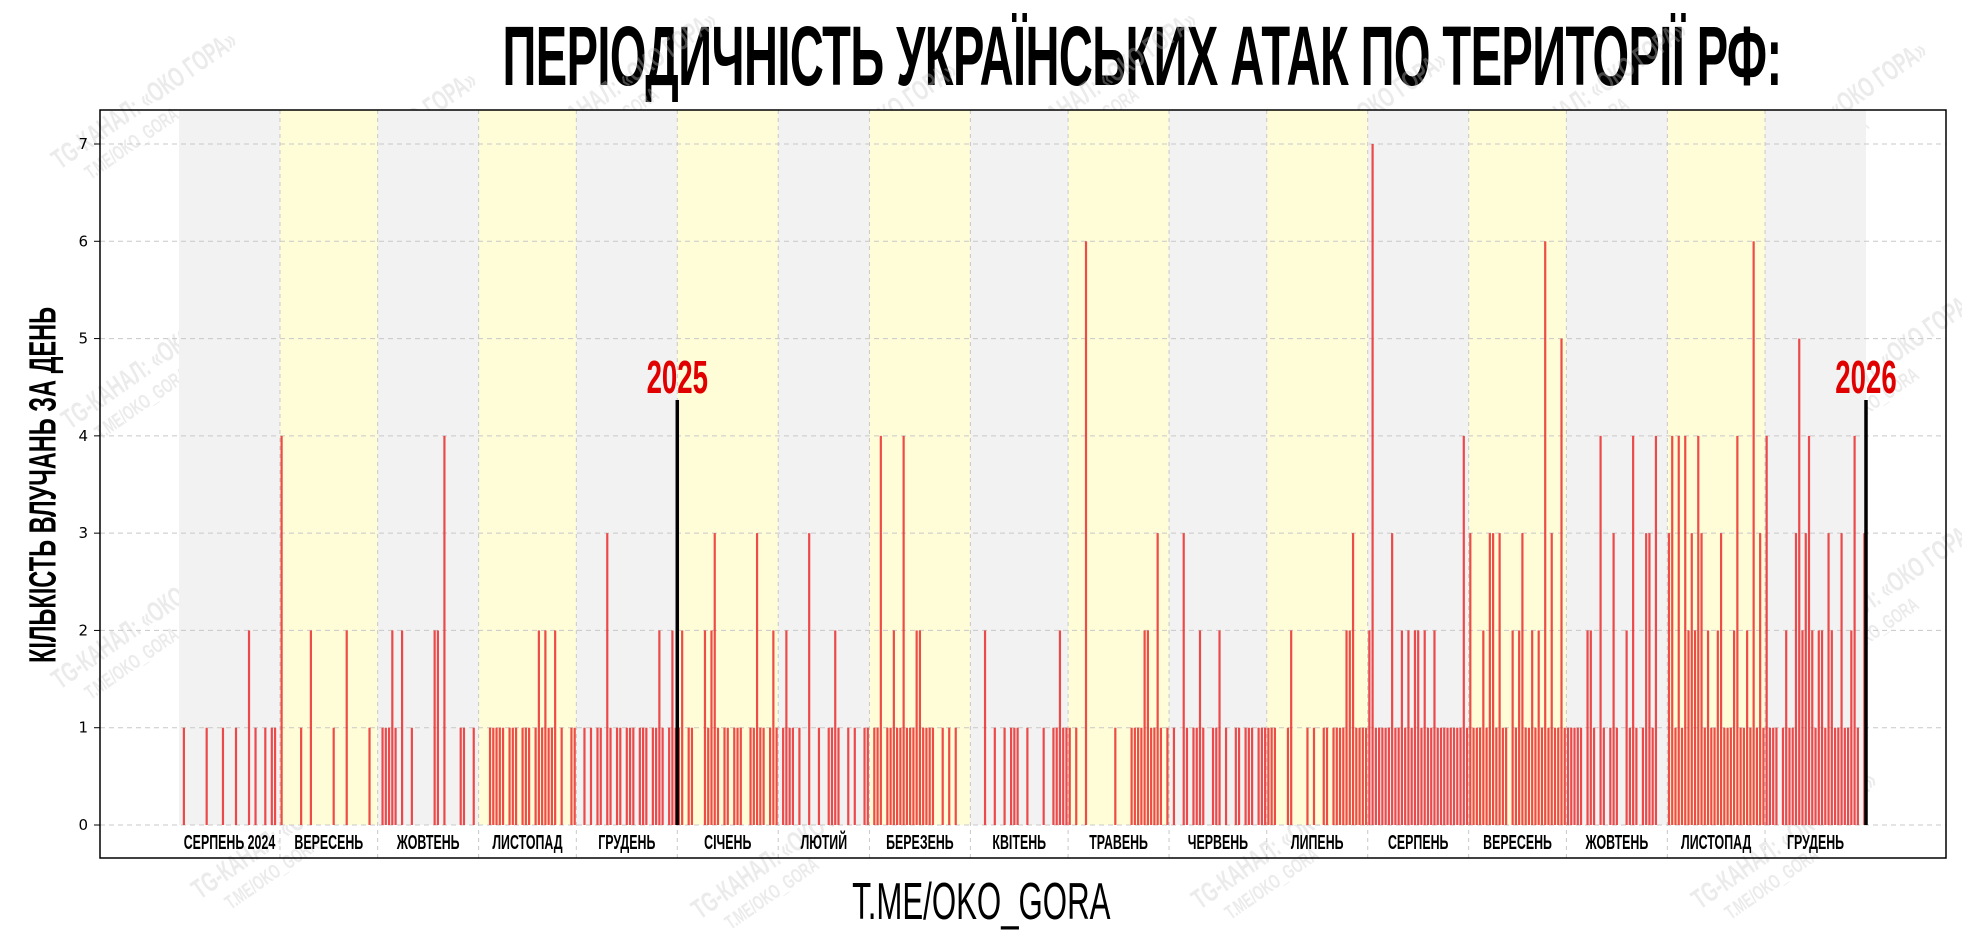  I want to click on month-label: СІЧЕНЬ, so click(727, 842).